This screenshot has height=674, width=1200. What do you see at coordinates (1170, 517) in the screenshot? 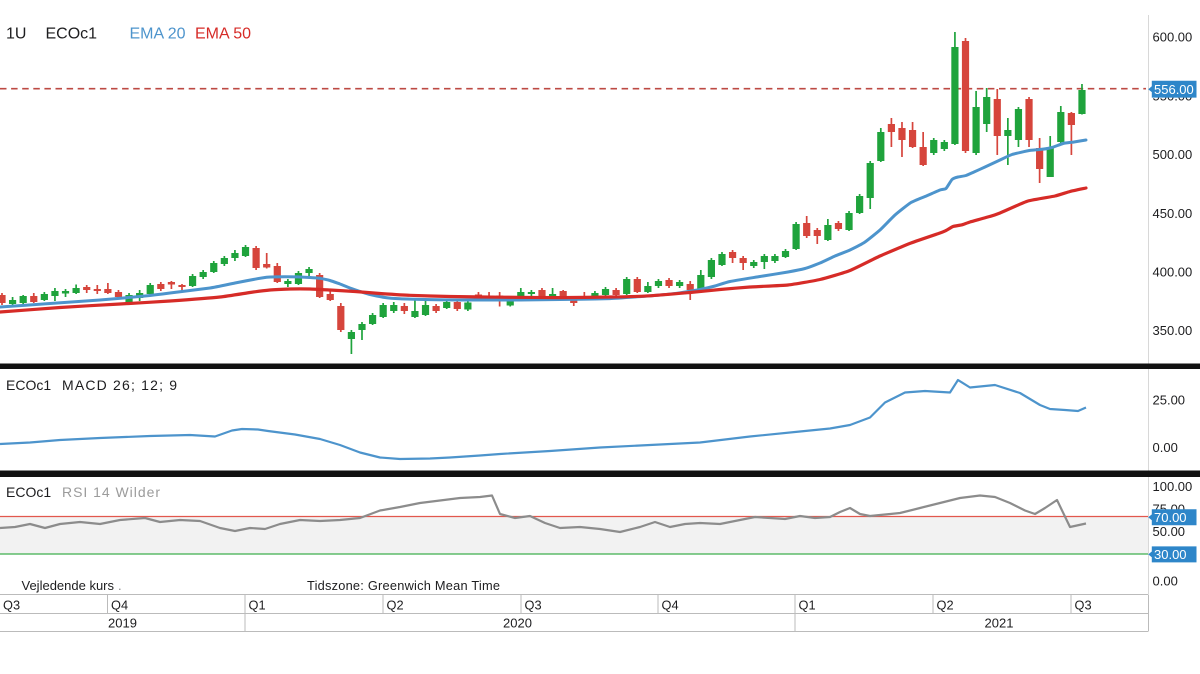
I see `svg-text: 70.00` at bounding box center [1170, 517].